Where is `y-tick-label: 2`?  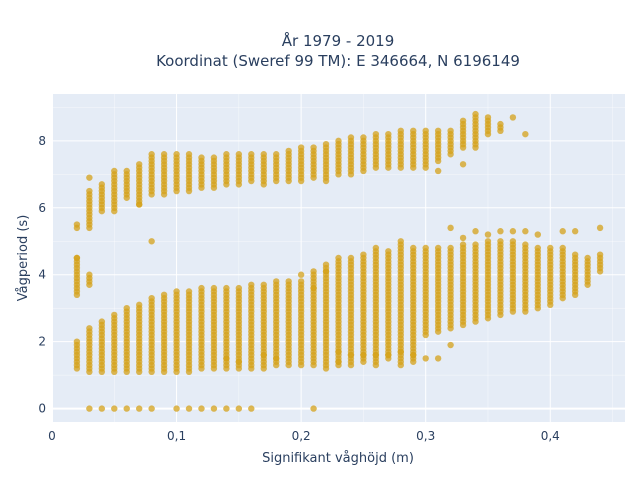
y-tick-label: 2 is located at coordinates (42, 342).